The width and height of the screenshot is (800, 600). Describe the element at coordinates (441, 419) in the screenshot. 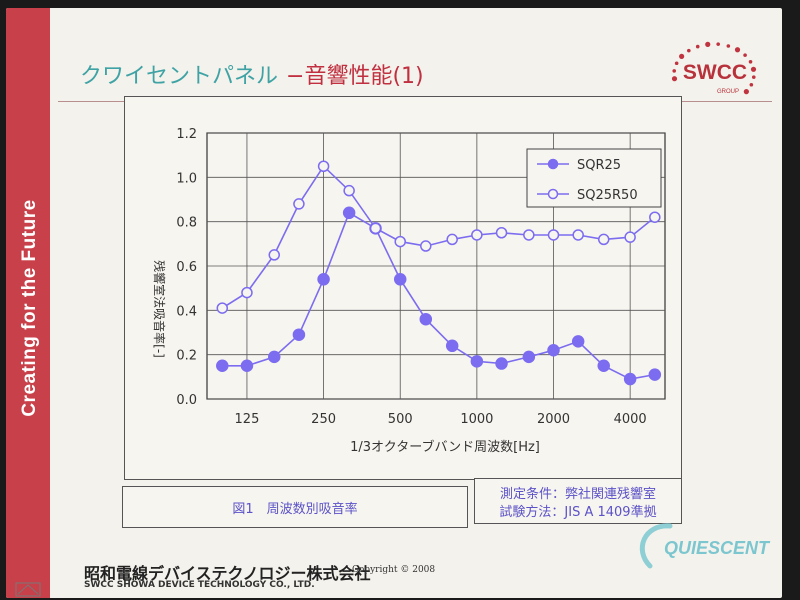

I see `x-tick-labels: 125 250 500 1000 2000 4000` at that location.